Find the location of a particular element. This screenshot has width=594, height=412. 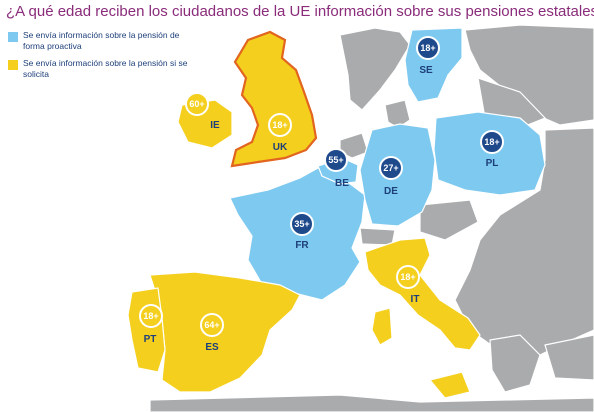

badge-se: 18+ SE is located at coordinates (428, 56).